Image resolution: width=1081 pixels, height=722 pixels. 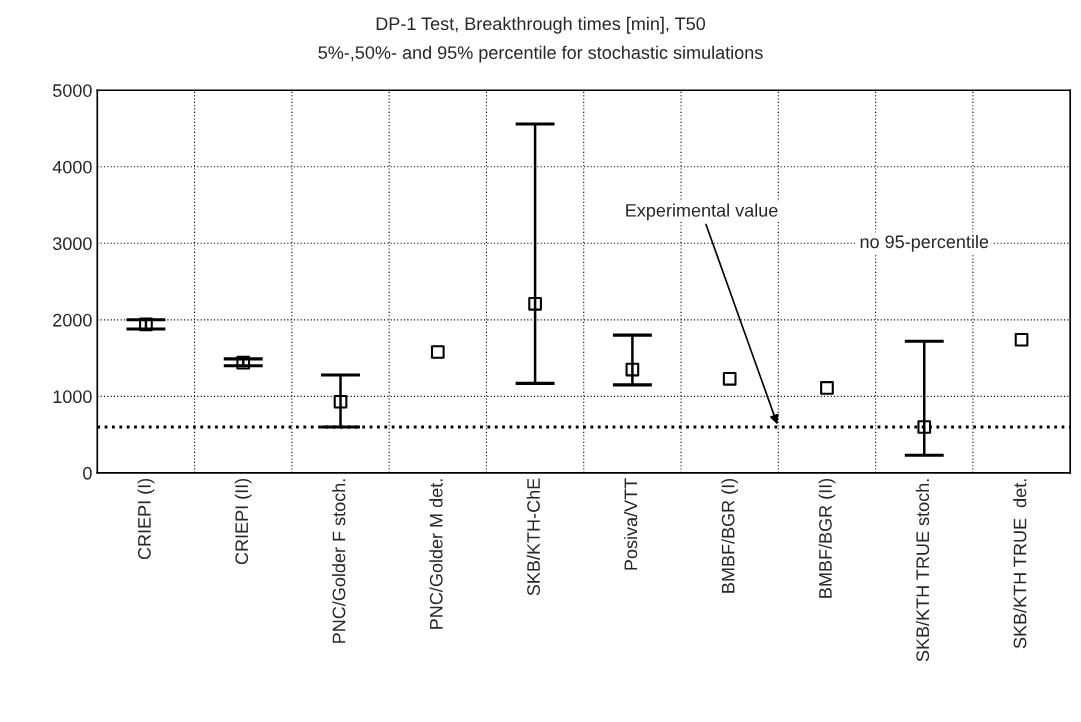 What do you see at coordinates (630, 524) in the screenshot?
I see `x-tick-label: Posiva/VTT` at bounding box center [630, 524].